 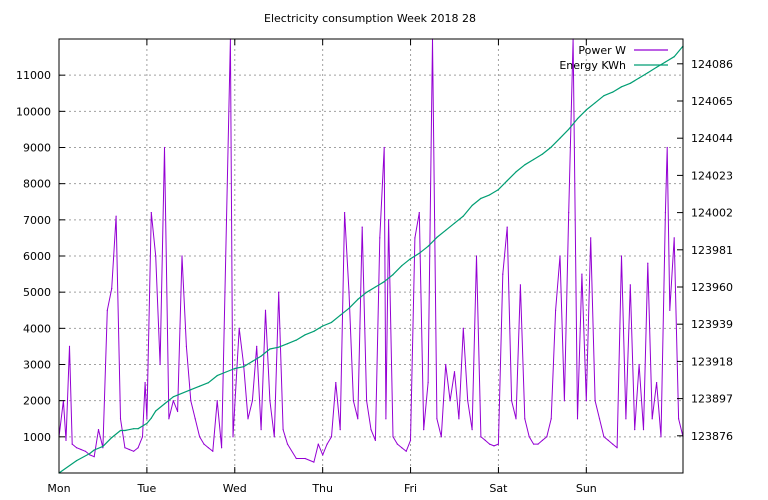 I want to click on y-right-tick-label: 124023, so click(x=712, y=175).